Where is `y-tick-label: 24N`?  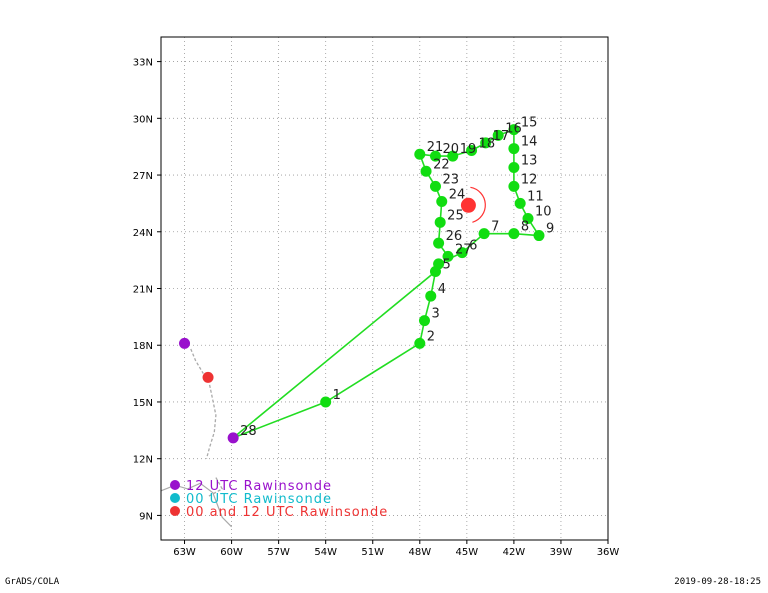 y-tick-label: 24N is located at coordinates (143, 233).